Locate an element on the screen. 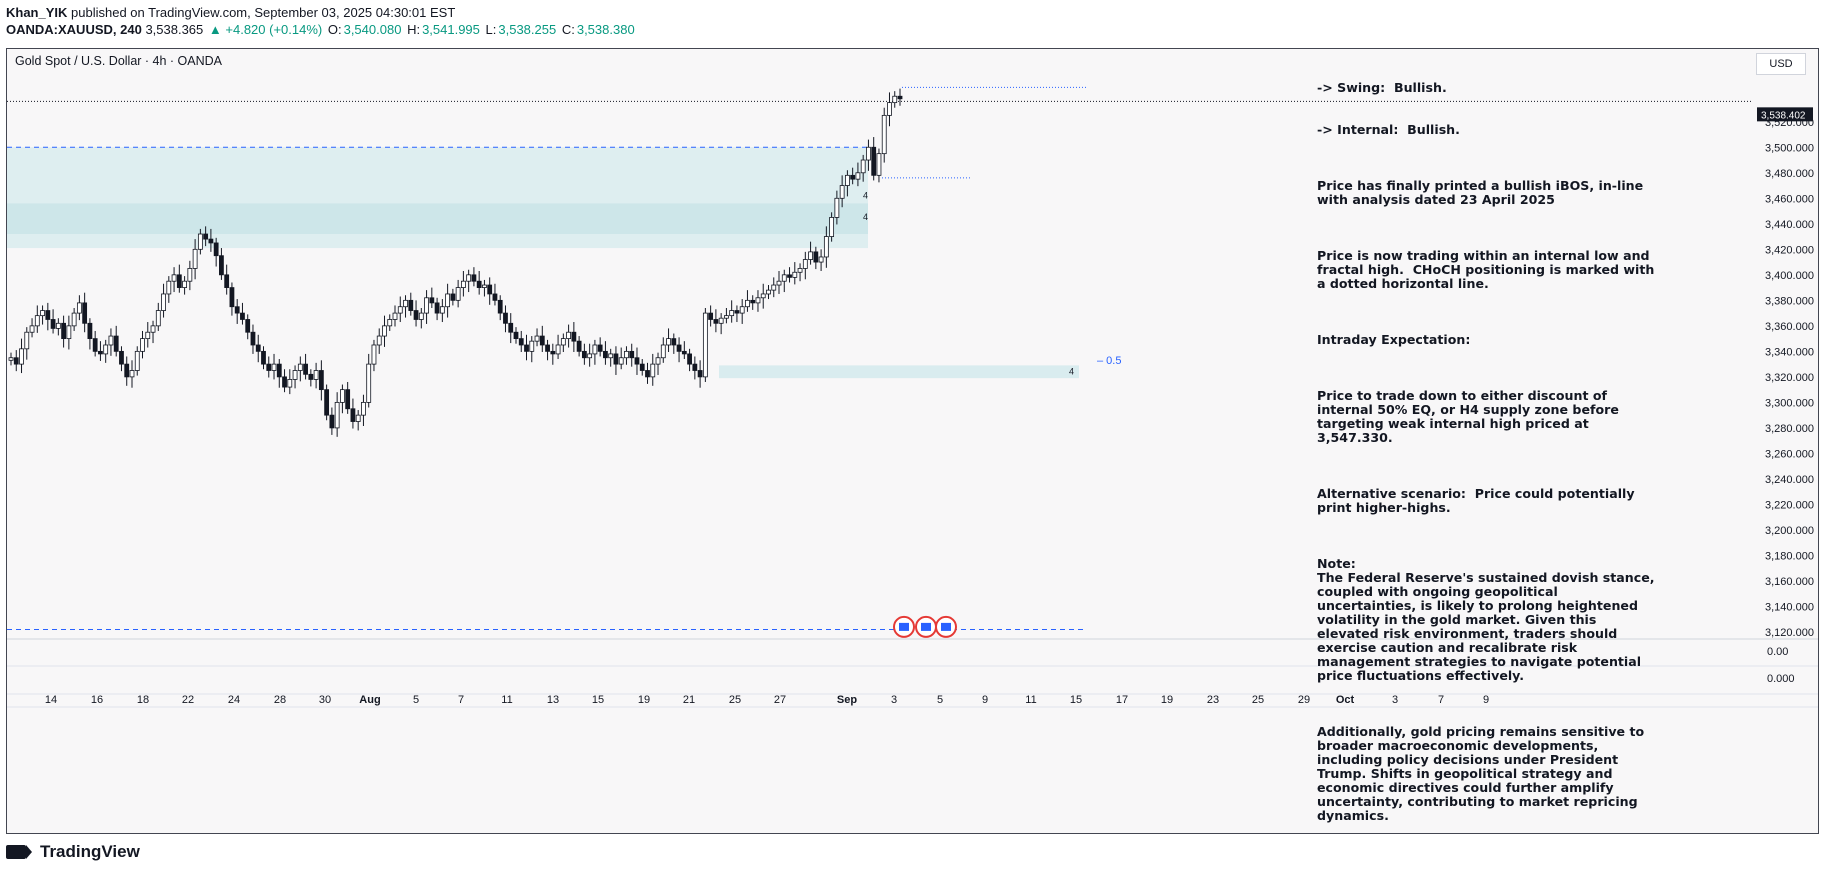  x-tick-label: 30 is located at coordinates (325, 700).